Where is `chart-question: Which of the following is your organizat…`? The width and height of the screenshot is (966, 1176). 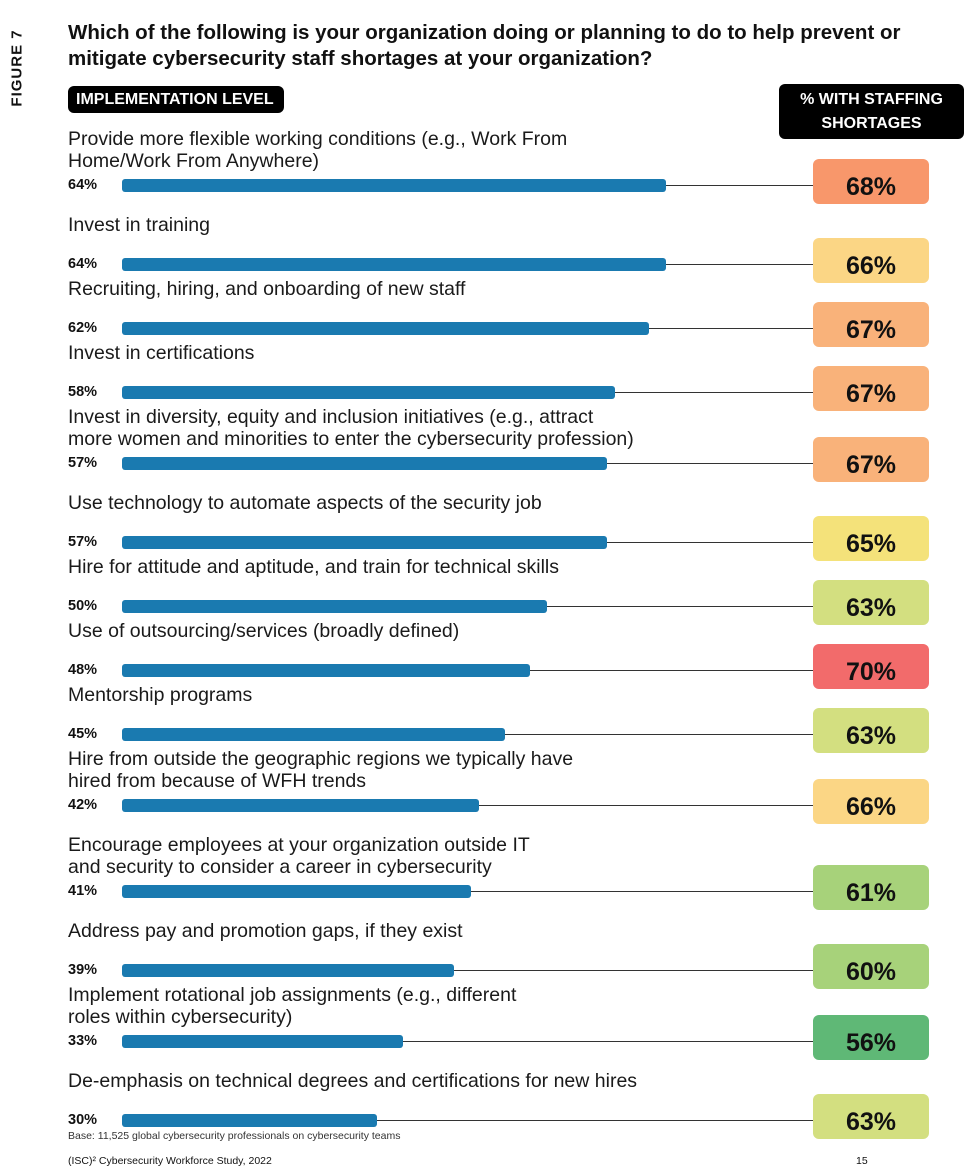
chart-question: Which of the following is your organizat… is located at coordinates (484, 45).